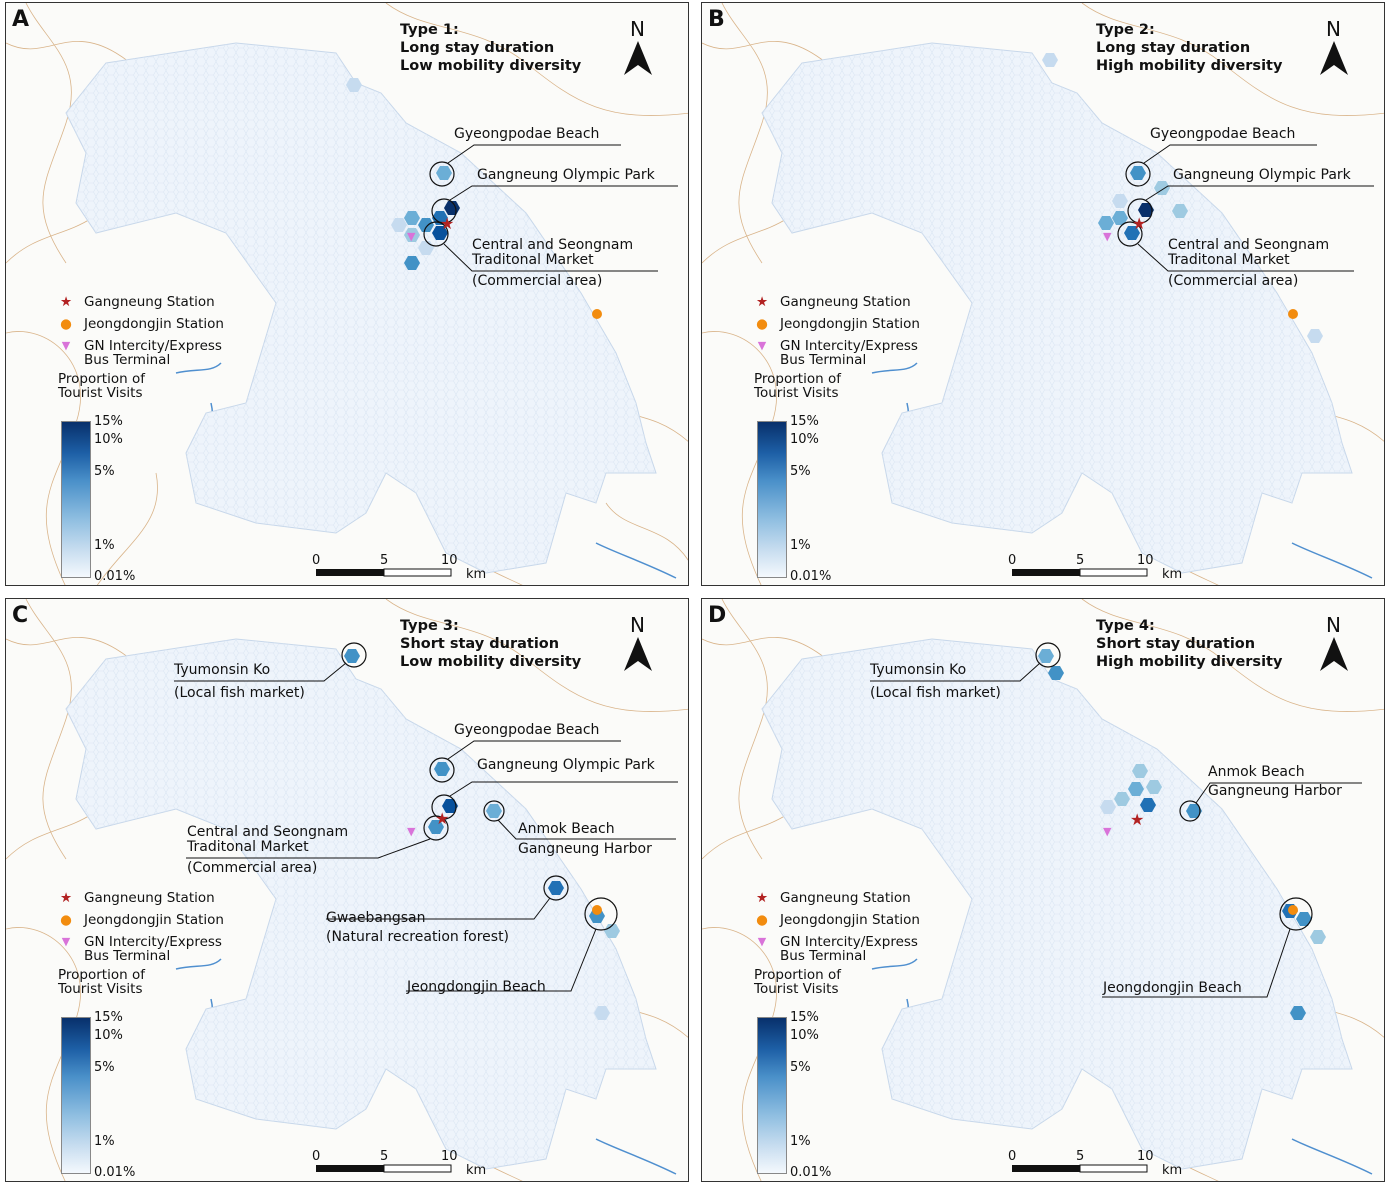  I want to click on panel-letter: D, so click(717, 615).